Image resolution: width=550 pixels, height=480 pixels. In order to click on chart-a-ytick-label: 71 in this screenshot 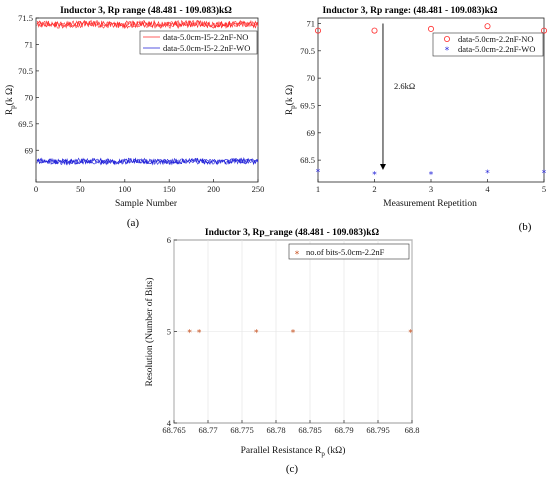, I will do `click(29, 44)`.